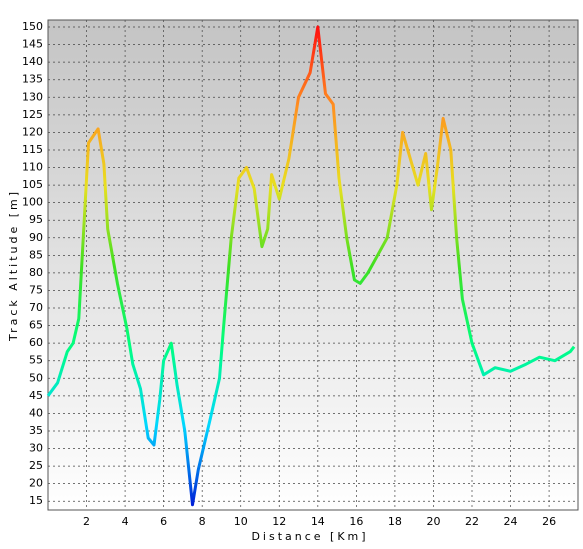  What do you see at coordinates (36, 237) in the screenshot?
I see `y-tick-label: 90` at bounding box center [36, 237].